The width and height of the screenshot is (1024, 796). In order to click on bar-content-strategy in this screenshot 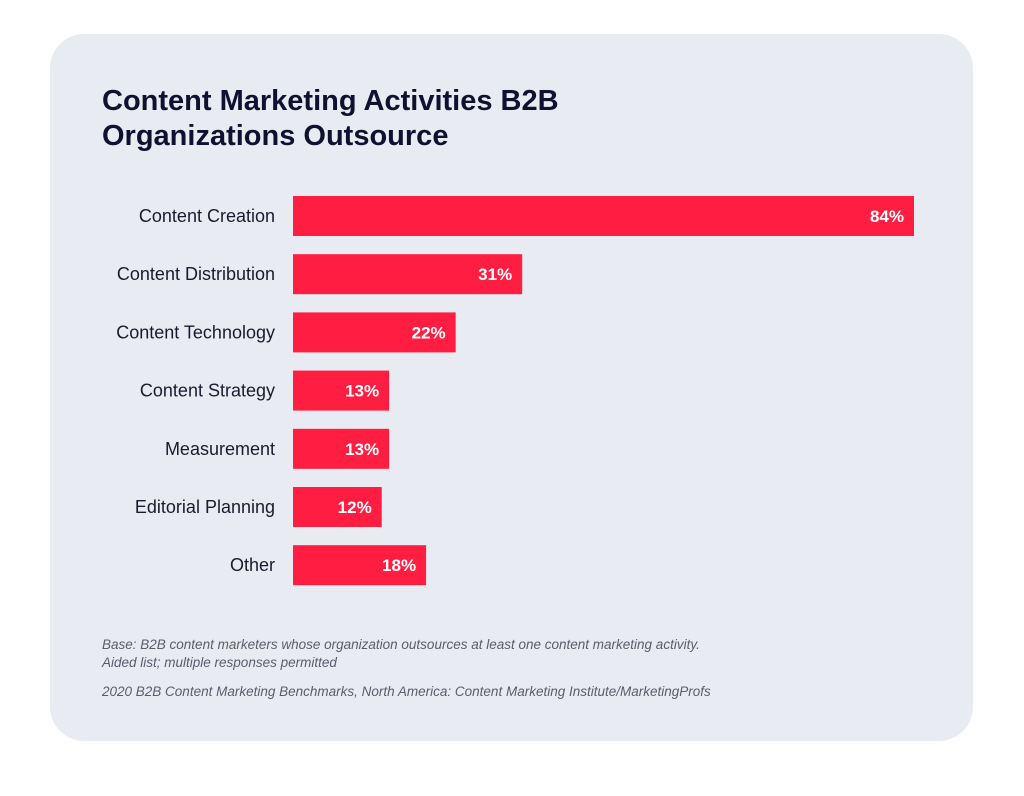, I will do `click(341, 390)`.